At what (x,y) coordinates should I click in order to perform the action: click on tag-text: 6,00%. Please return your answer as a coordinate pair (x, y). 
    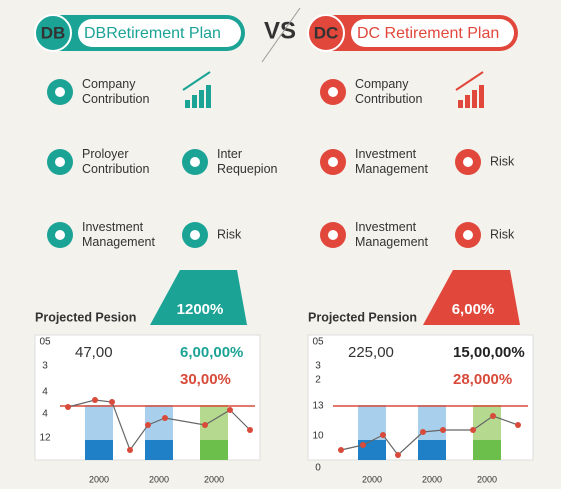
    Looking at the image, I should click on (473, 309).